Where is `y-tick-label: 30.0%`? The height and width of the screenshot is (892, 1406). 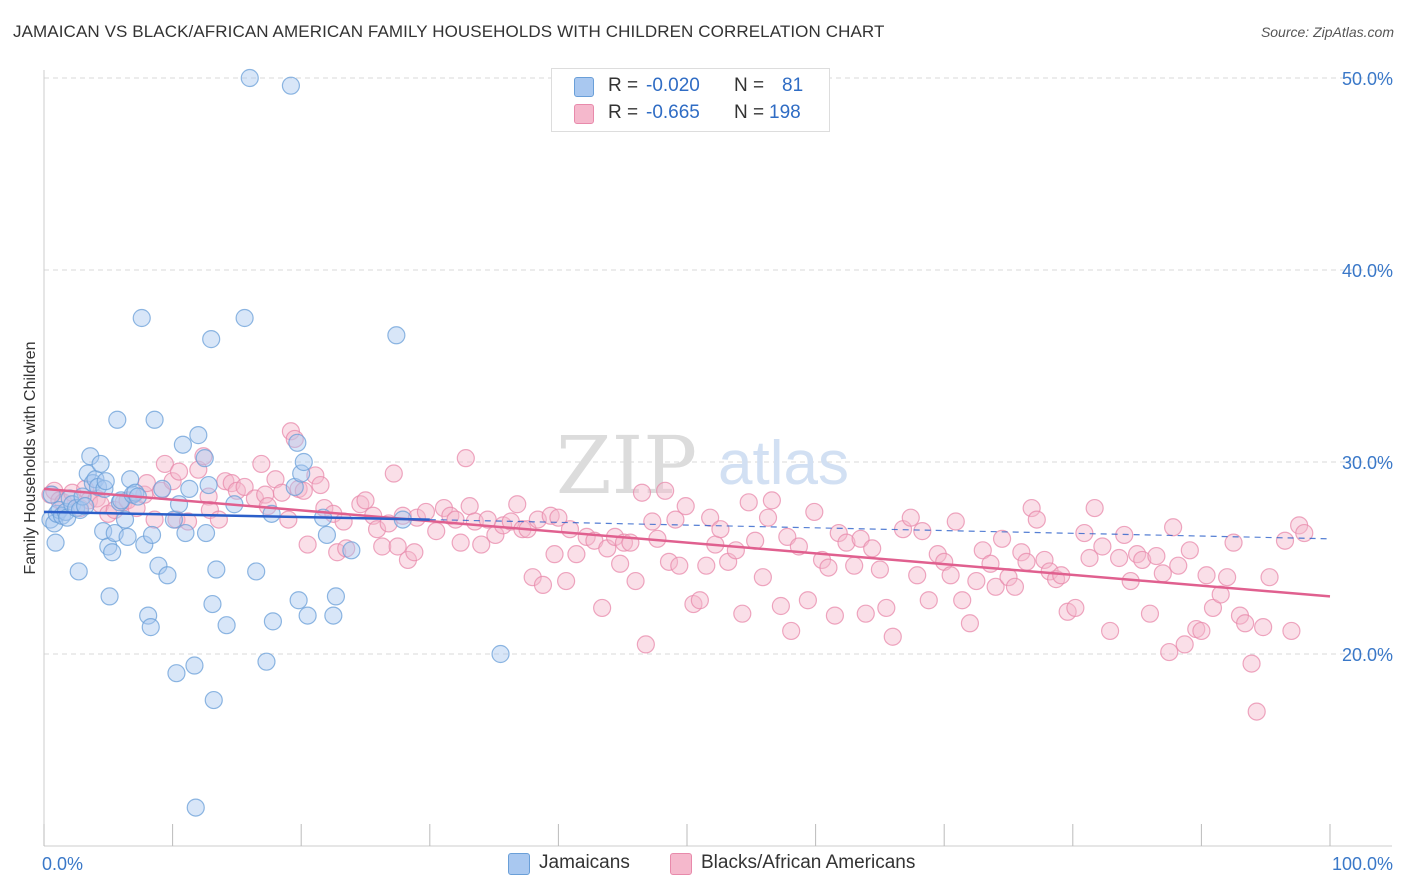 y-tick-label: 30.0% is located at coordinates (1367, 463).